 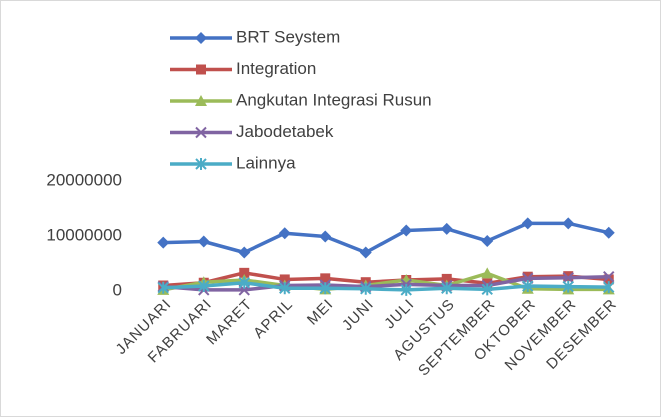 I want to click on legend-label: Angkutan Integrasi Rusun, so click(x=334, y=99).